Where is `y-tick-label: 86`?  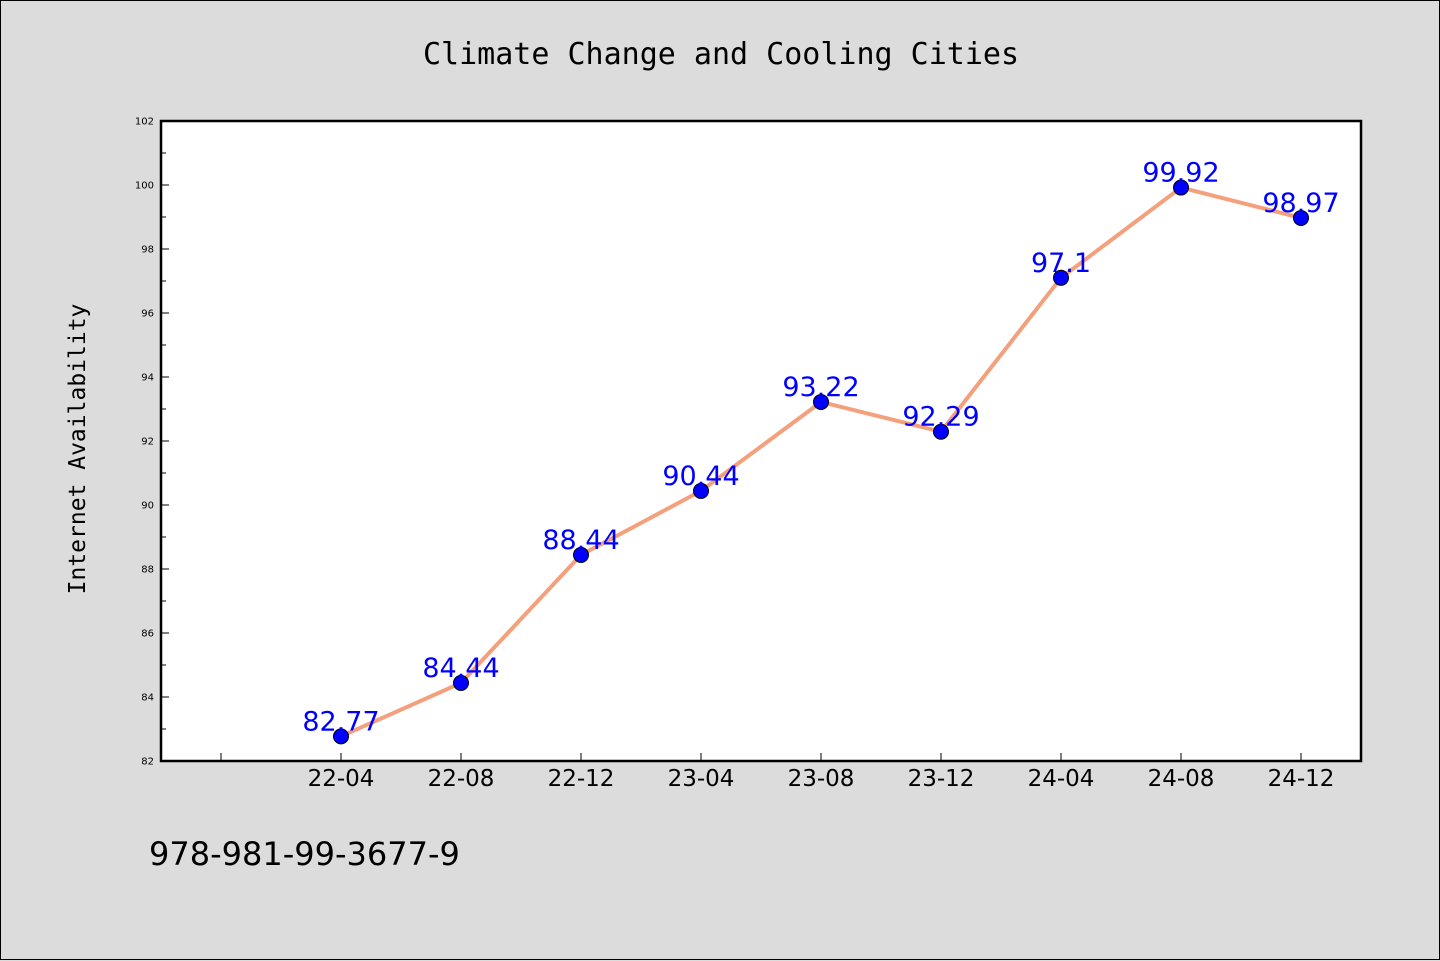
y-tick-label: 86 is located at coordinates (147, 634).